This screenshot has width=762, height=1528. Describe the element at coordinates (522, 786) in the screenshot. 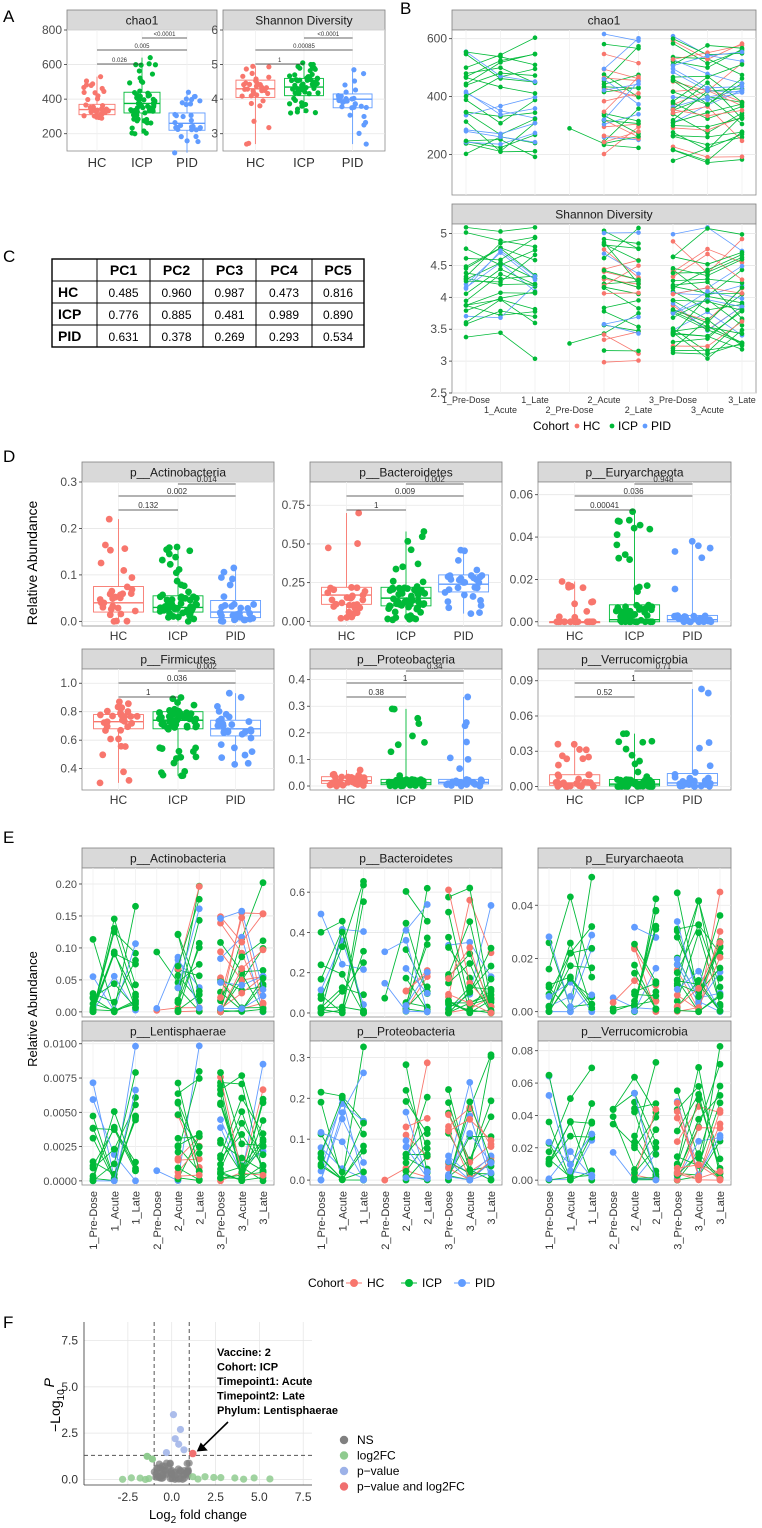

I see `y-tick-label: 0.00` at that location.